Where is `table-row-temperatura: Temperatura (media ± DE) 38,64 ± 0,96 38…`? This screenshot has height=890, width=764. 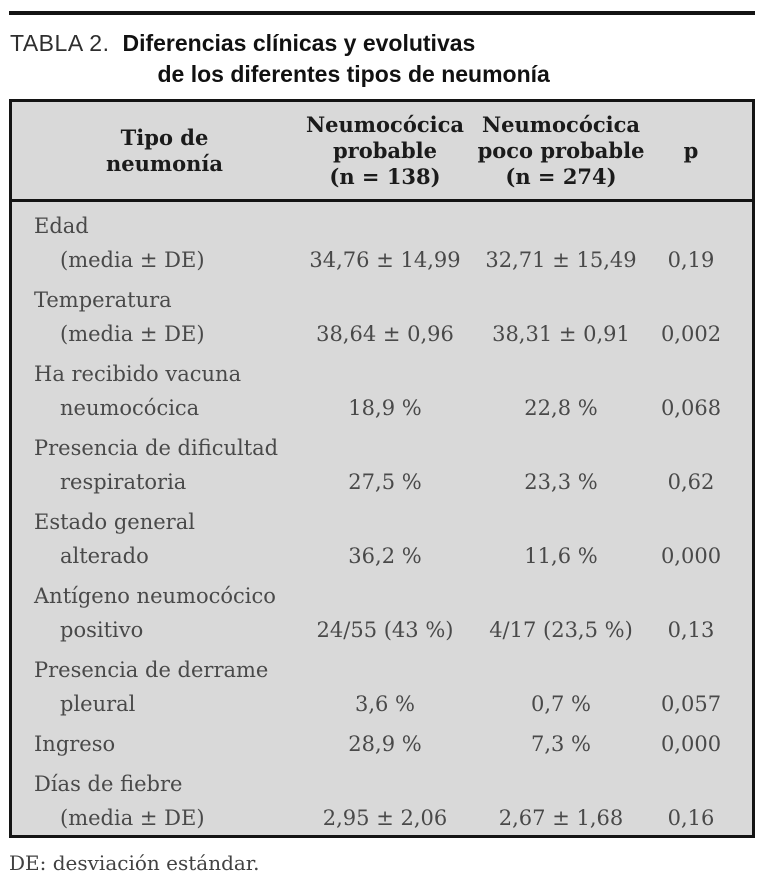 table-row-temperatura: Temperatura (media ± DE) 38,64 ± 0,96 38… is located at coordinates (382, 317).